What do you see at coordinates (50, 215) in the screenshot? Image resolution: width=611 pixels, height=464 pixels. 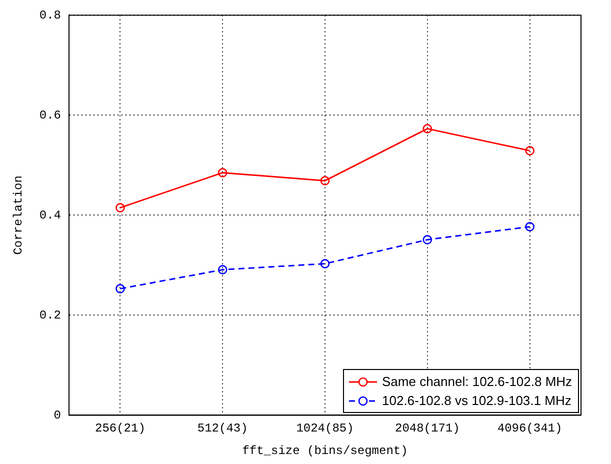 I see `y-tick-label: 0.4` at bounding box center [50, 215].